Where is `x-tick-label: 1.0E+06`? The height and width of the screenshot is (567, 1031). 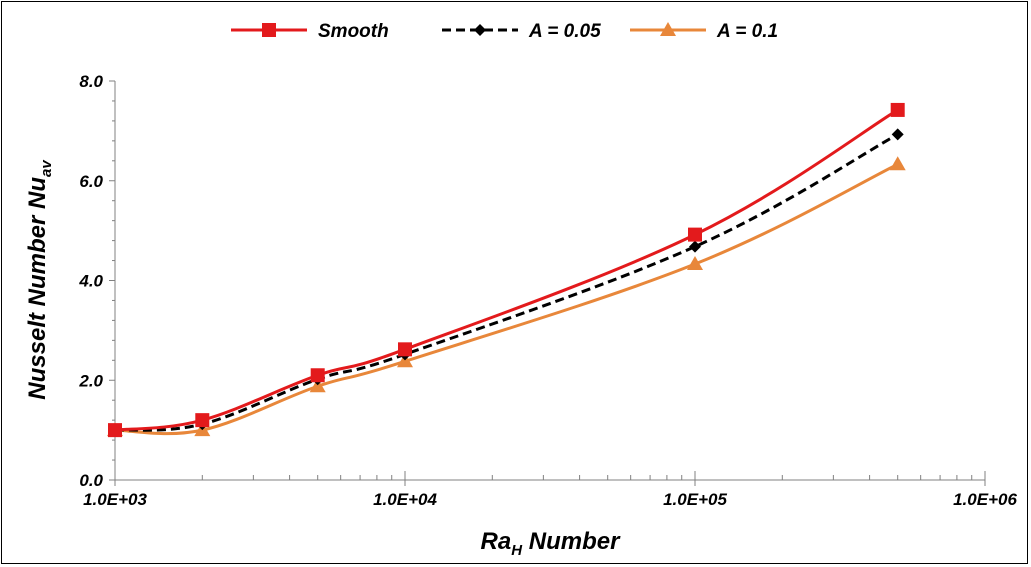 x-tick-label: 1.0E+06 is located at coordinates (985, 499).